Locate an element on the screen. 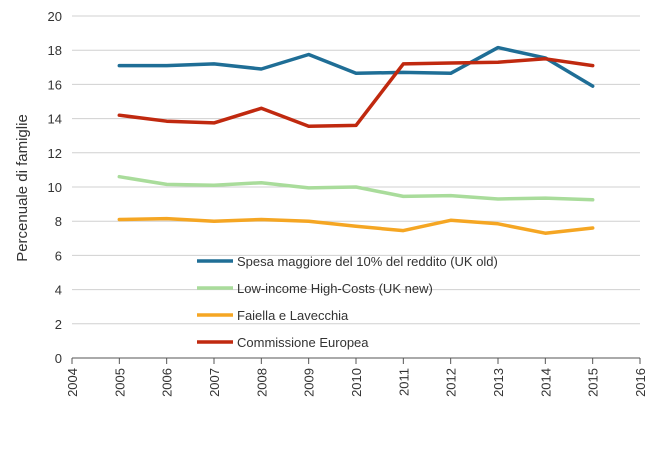 This screenshot has height=456, width=660. legend-label: Faiella e Lavecchia is located at coordinates (293, 315).